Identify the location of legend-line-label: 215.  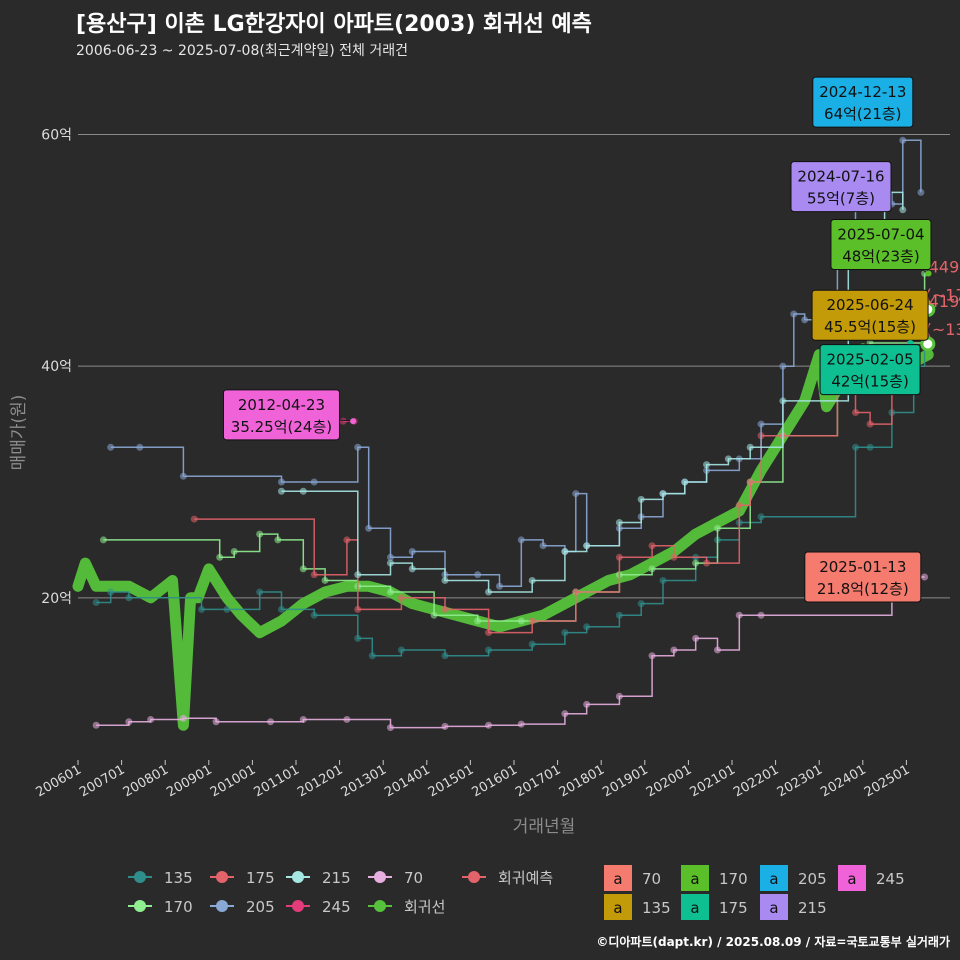
(336, 878).